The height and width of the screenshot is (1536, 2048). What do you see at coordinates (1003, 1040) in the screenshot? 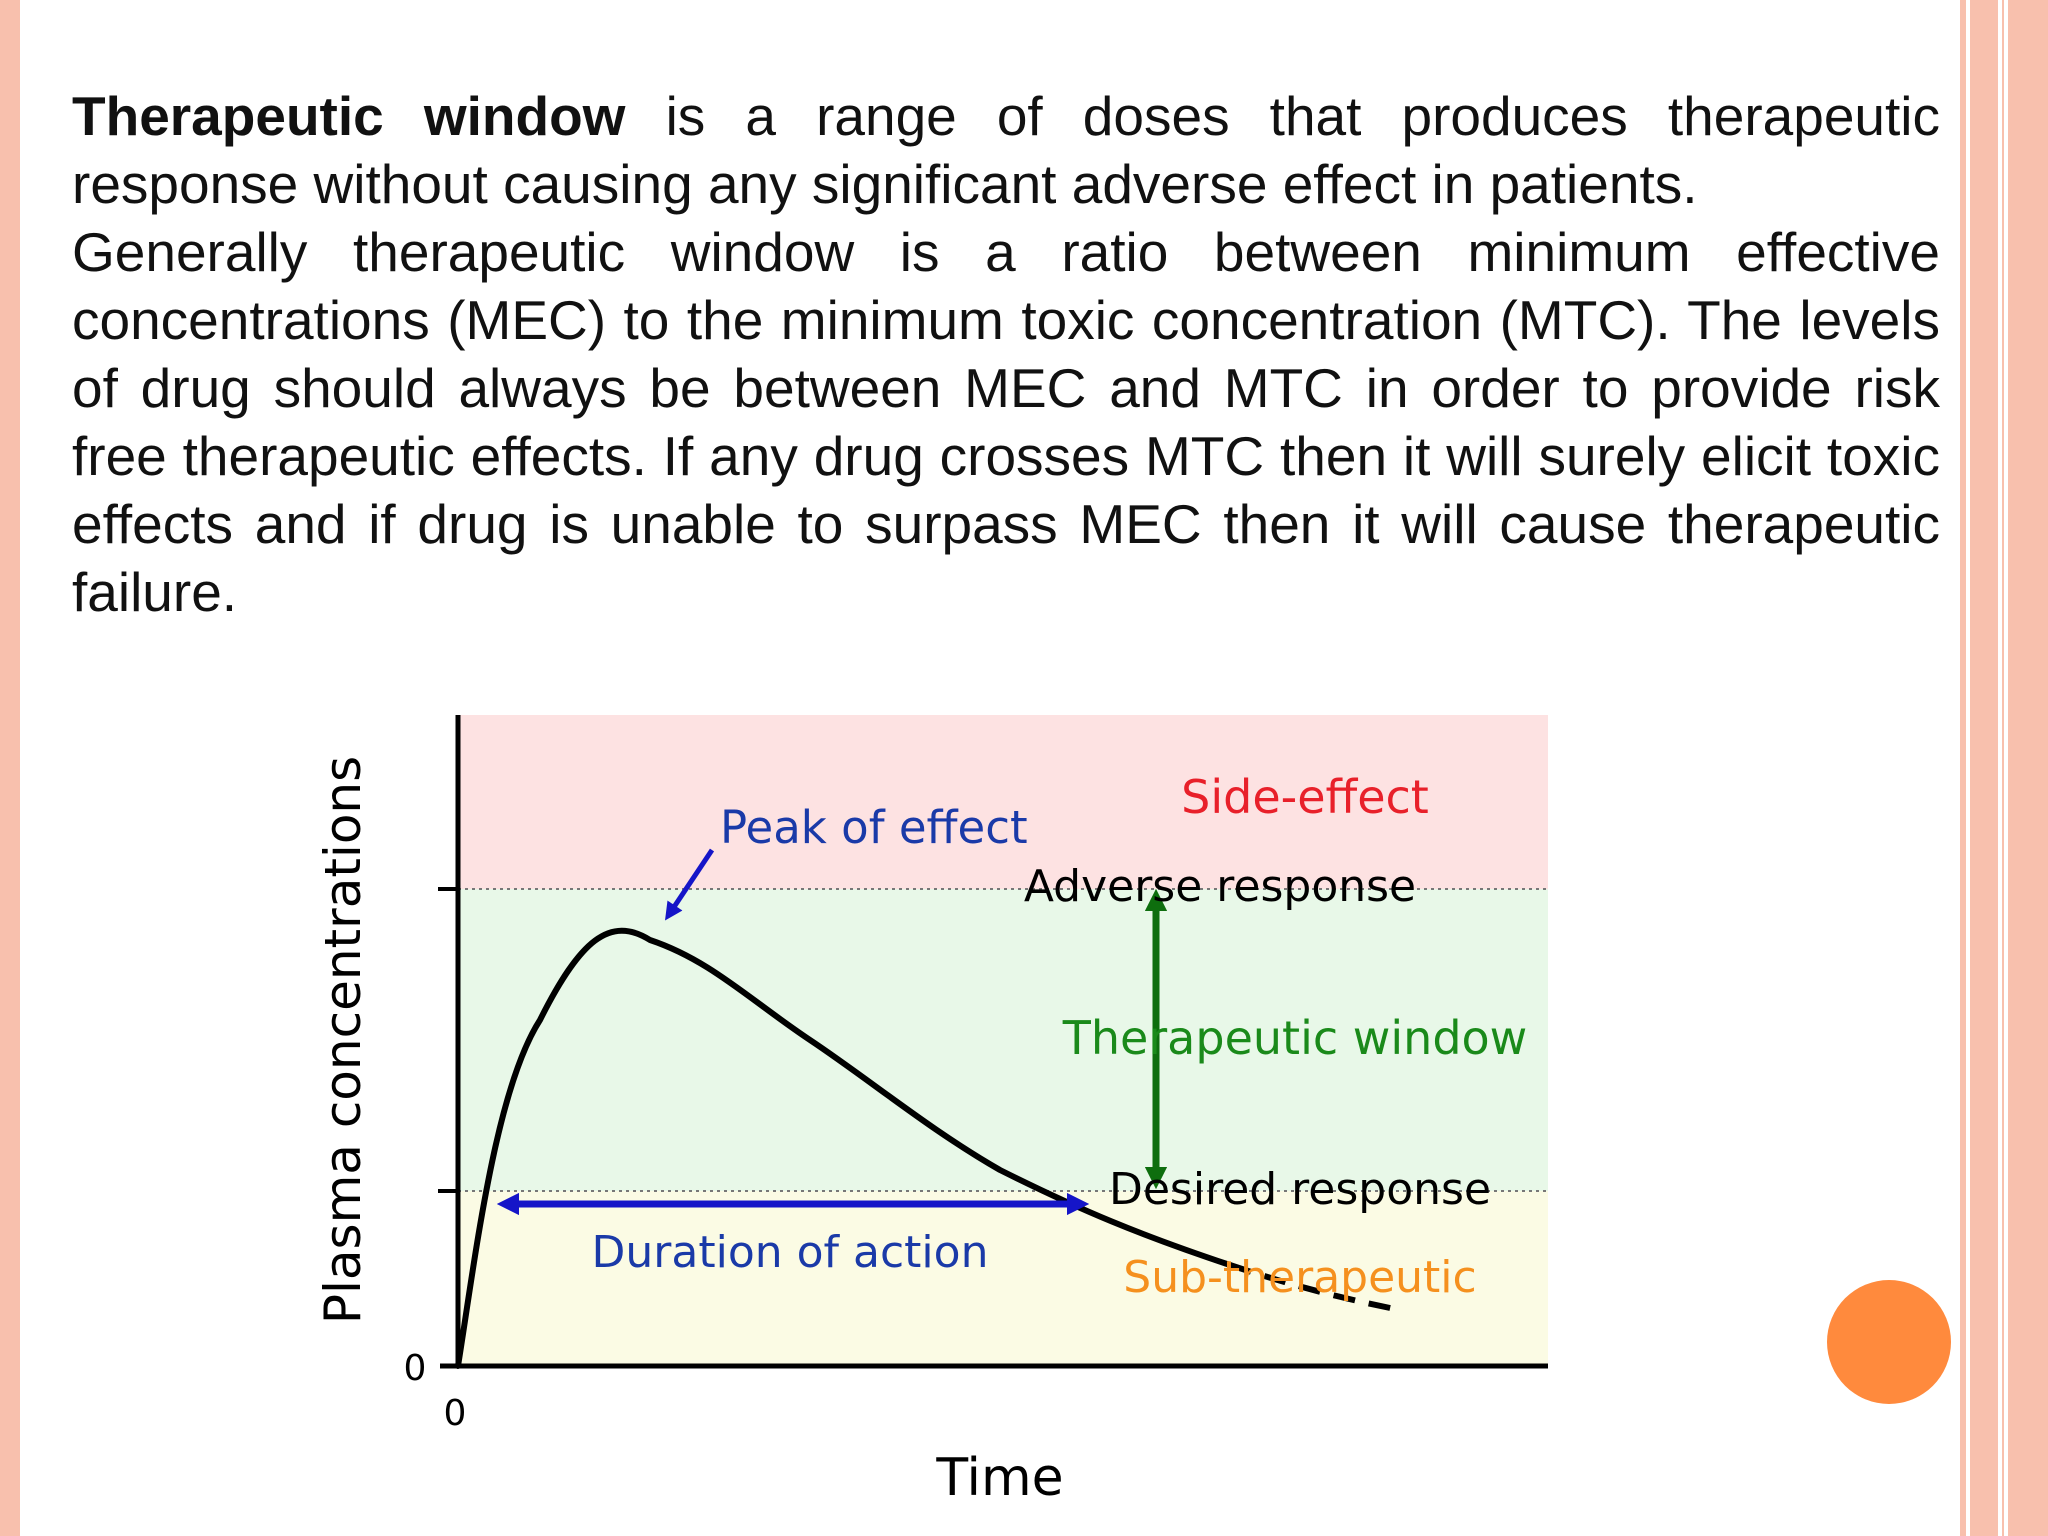
I see `therapeutic-zone` at bounding box center [1003, 1040].